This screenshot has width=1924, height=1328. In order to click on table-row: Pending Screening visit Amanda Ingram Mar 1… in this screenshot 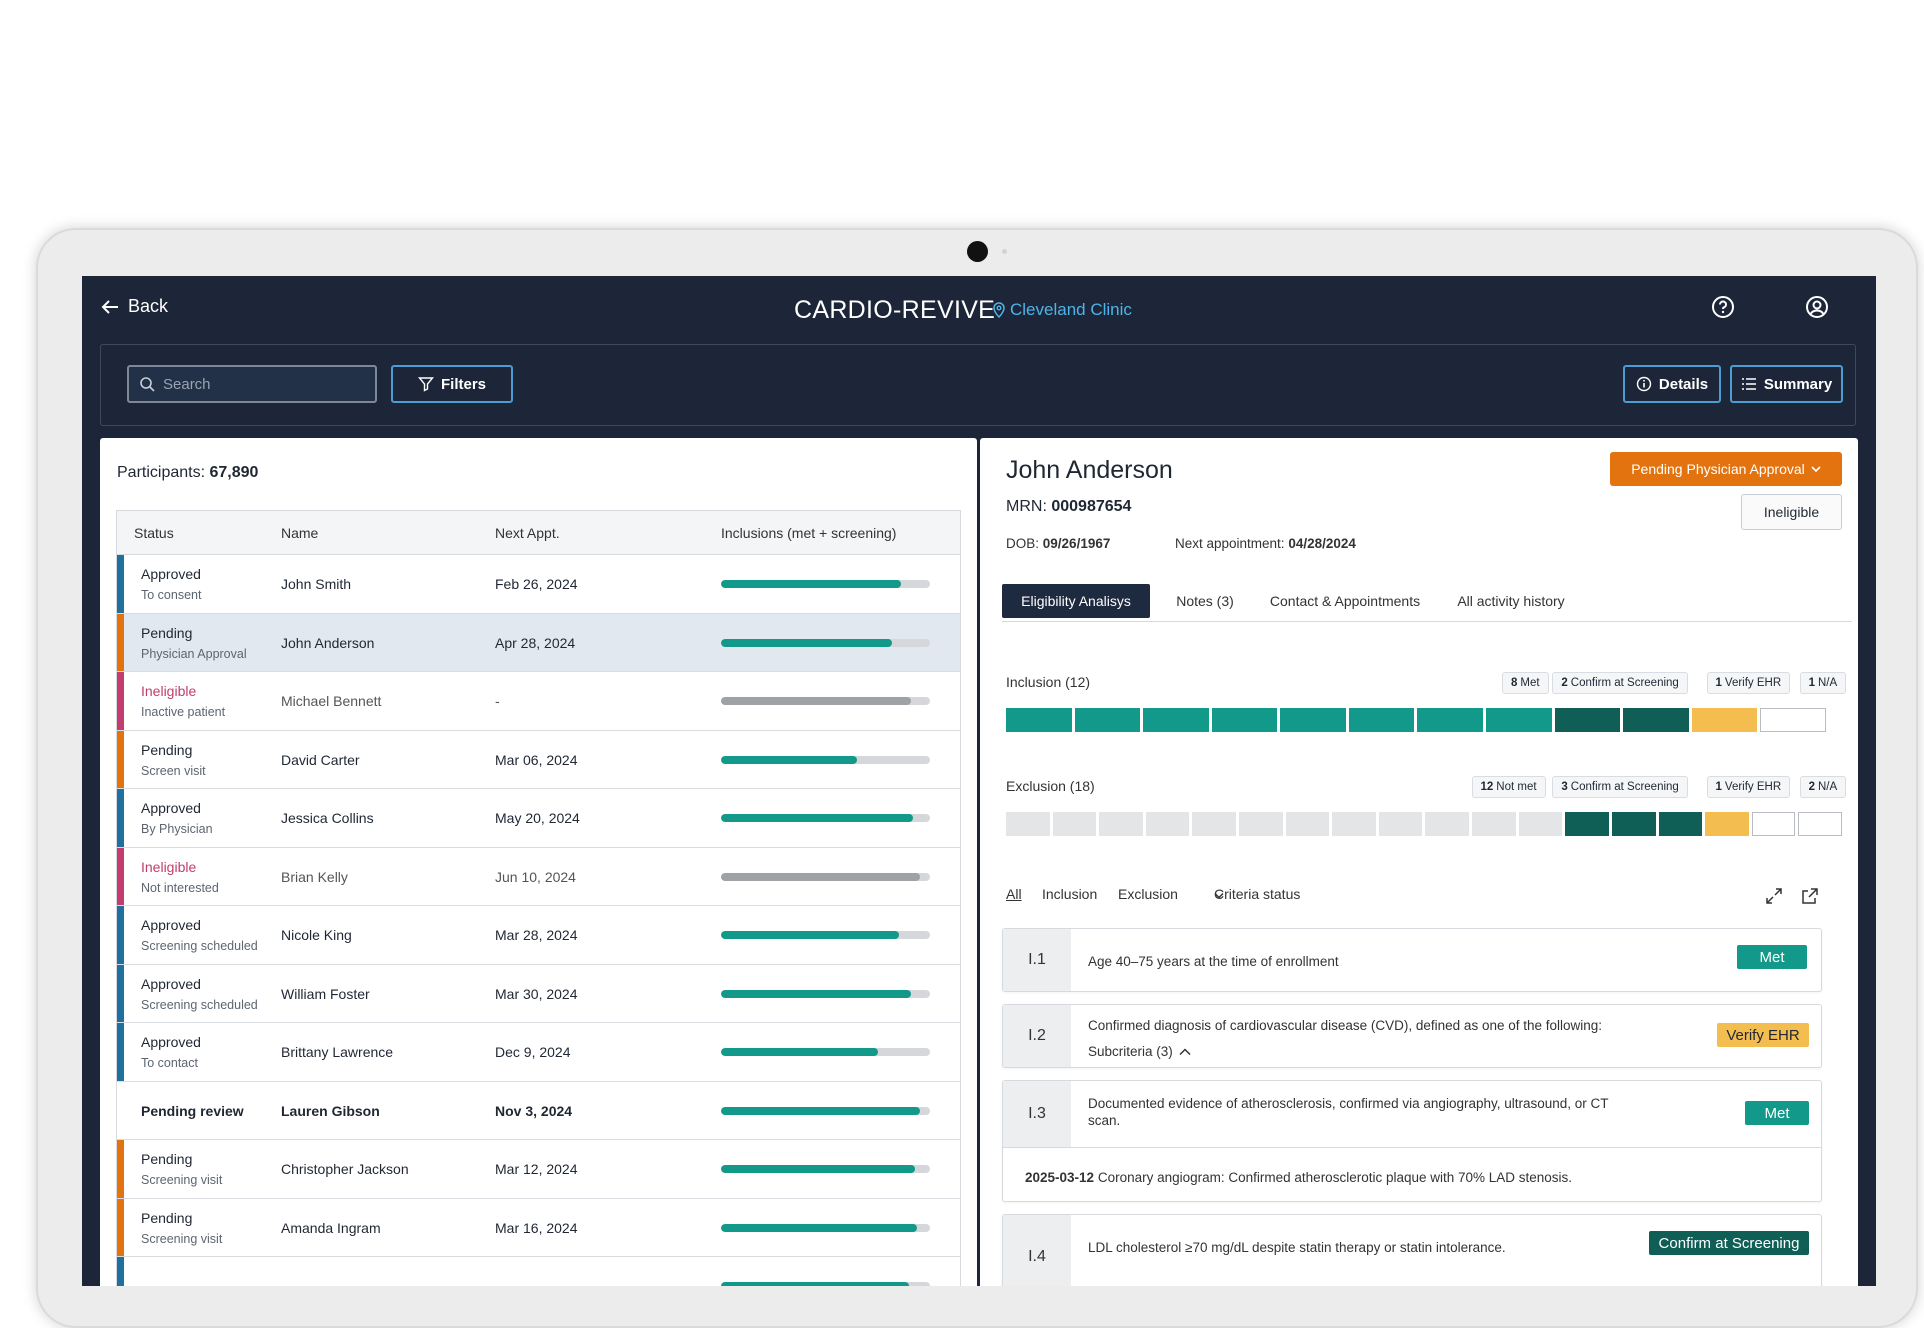, I will do `click(538, 1227)`.